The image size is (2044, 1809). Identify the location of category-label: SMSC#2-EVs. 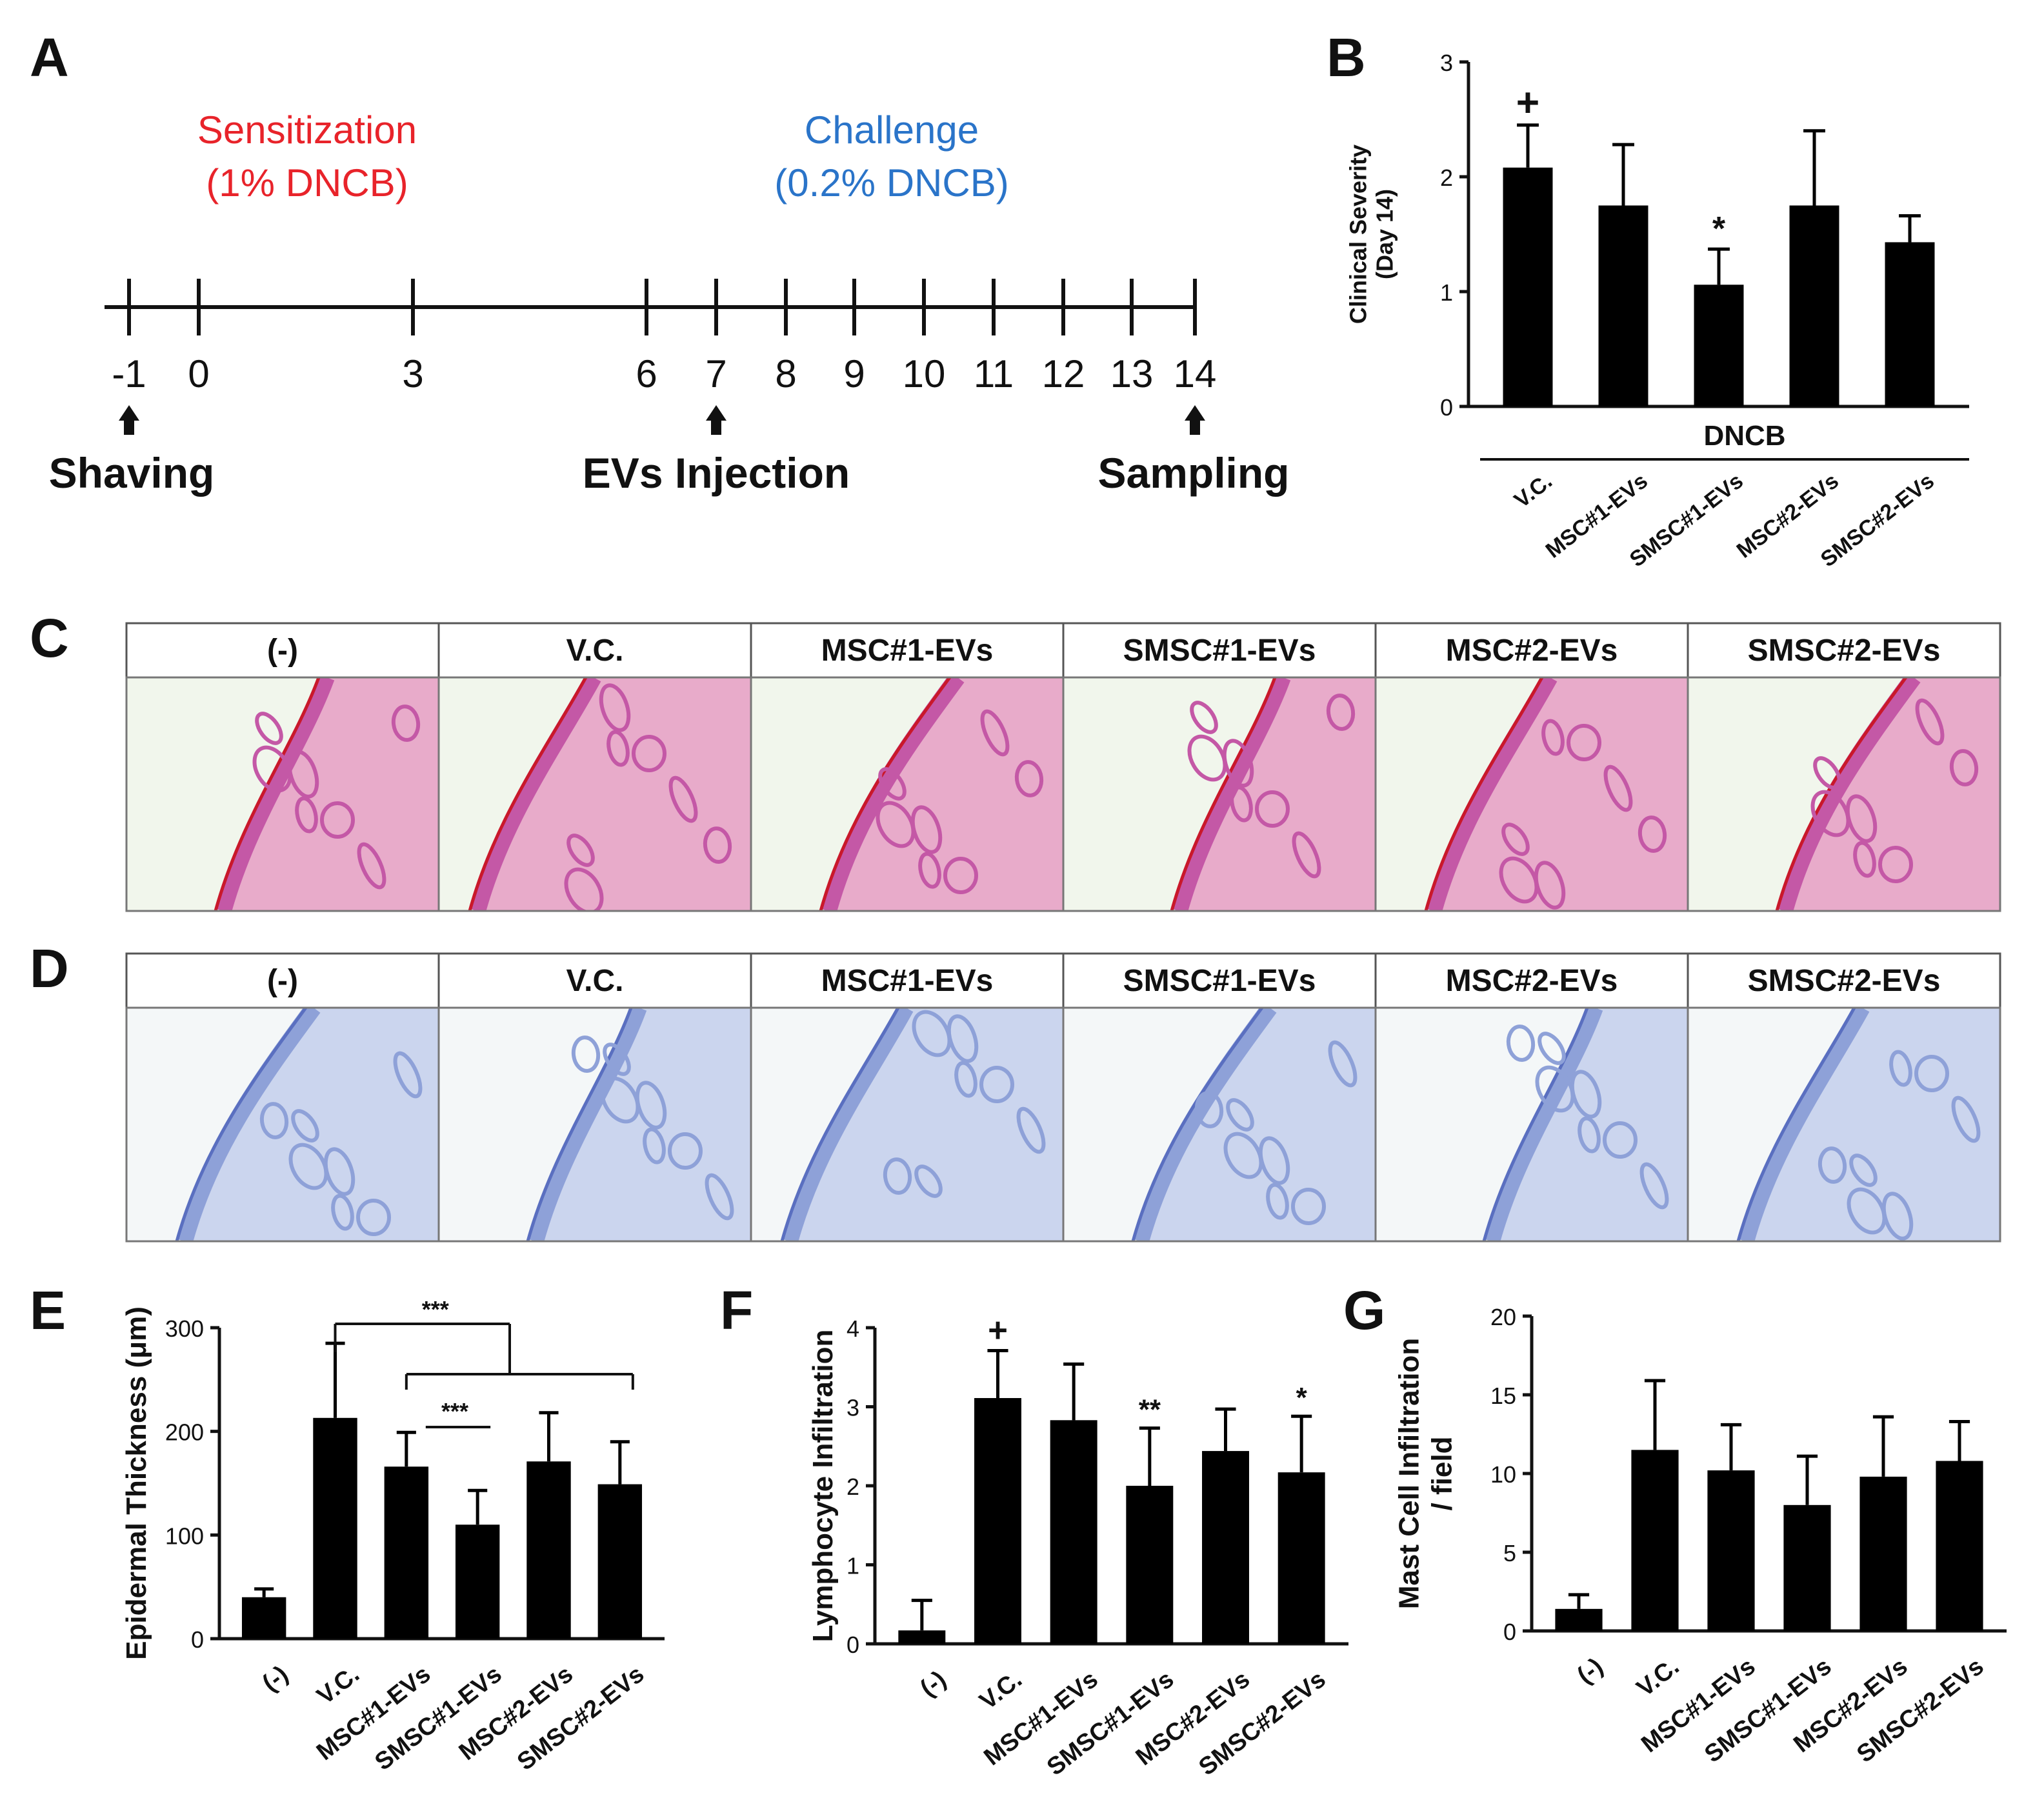
(580, 1718).